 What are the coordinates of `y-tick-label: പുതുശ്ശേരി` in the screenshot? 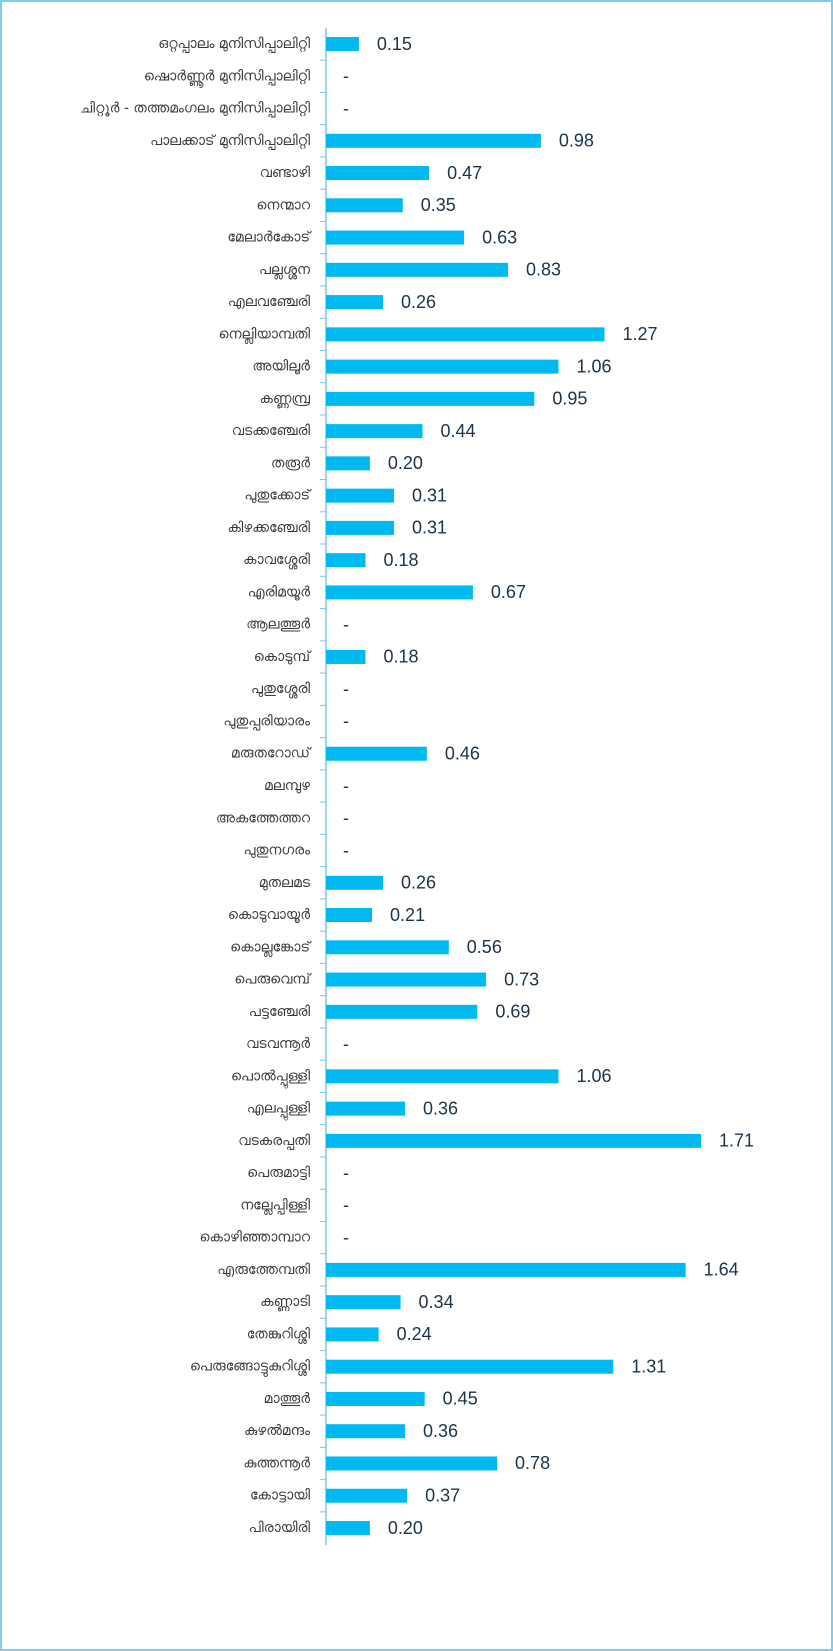 It's located at (280, 690).